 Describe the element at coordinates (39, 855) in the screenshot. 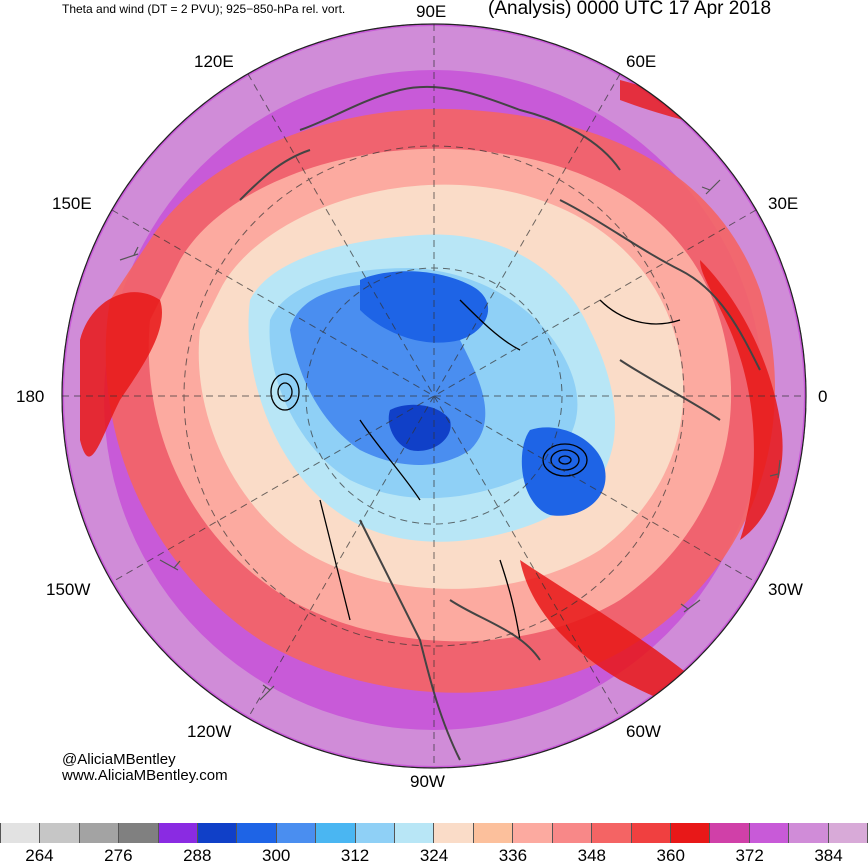

I see `color-legend-tick-label: 264` at that location.